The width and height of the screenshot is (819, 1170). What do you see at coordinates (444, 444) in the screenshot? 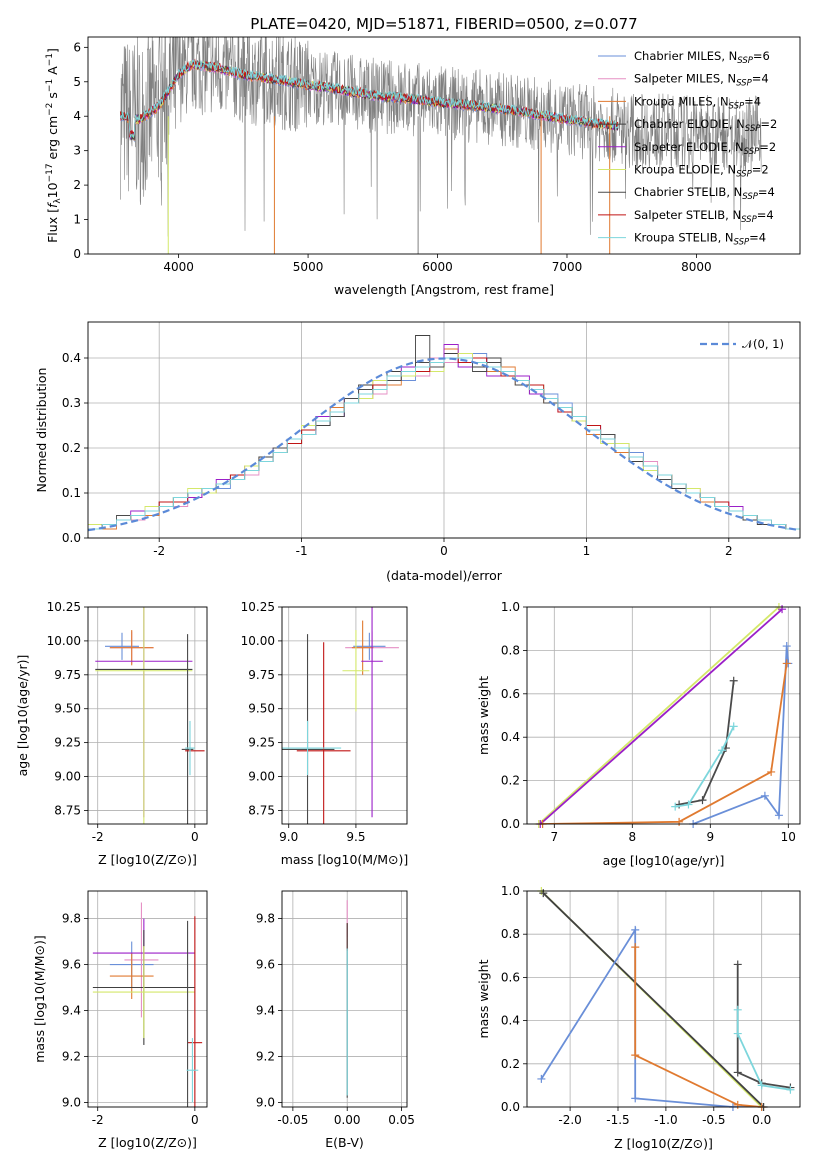
I see `gaussian-curve` at bounding box center [444, 444].